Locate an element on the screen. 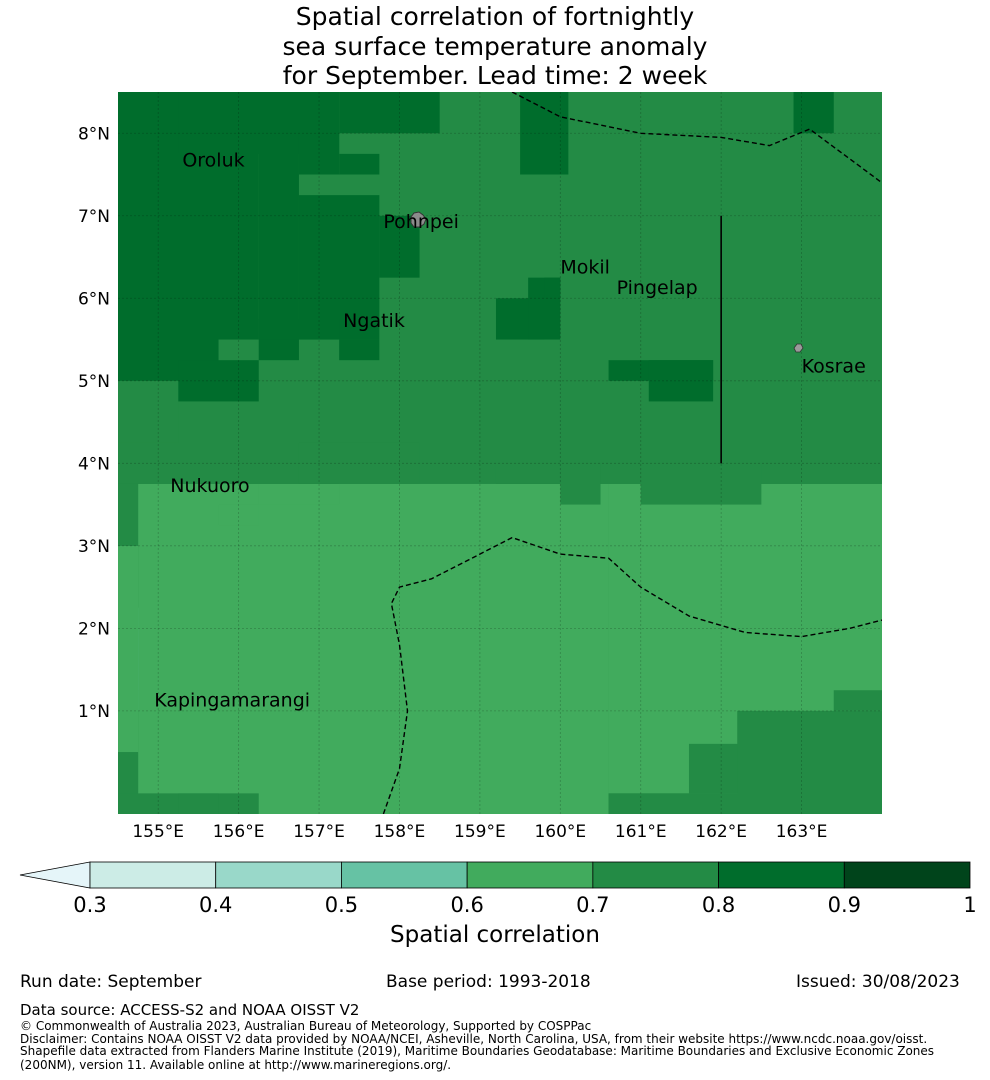 The image size is (990, 1080). colorbar-tick-label: 0.3 is located at coordinates (89, 905).